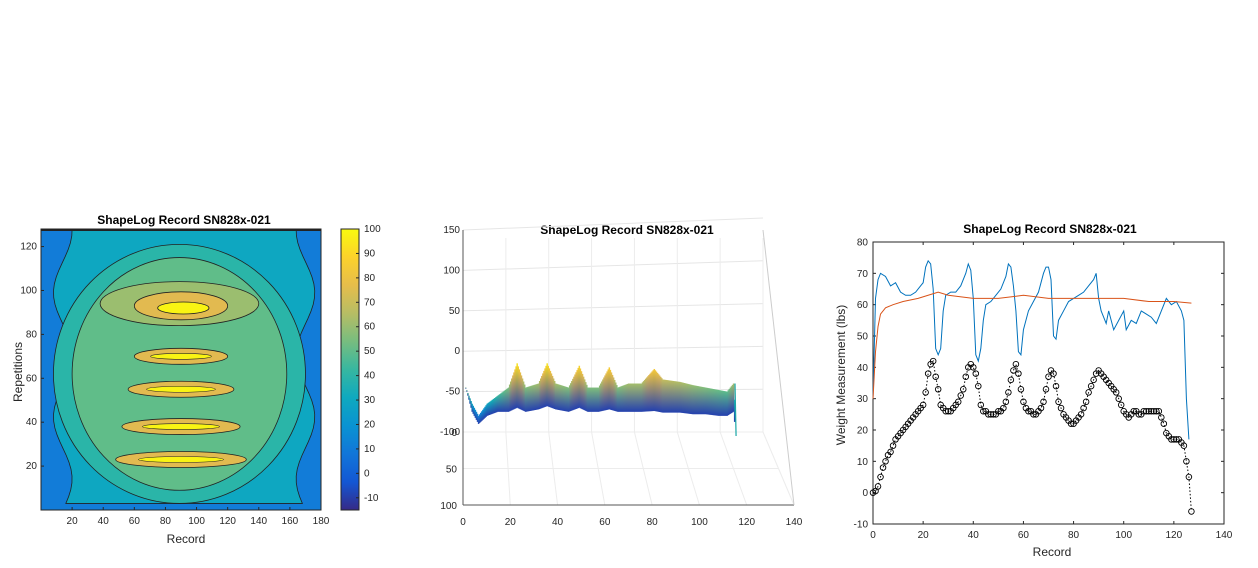  I want to click on contour-xtick-label: 100, so click(196, 521).